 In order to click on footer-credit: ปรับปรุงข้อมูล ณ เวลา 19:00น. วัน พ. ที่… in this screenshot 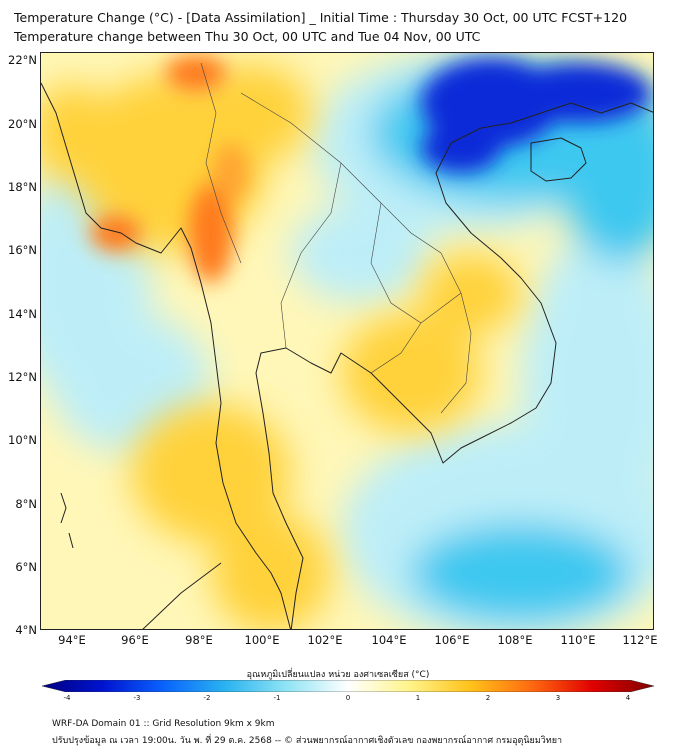, I will do `click(307, 741)`.